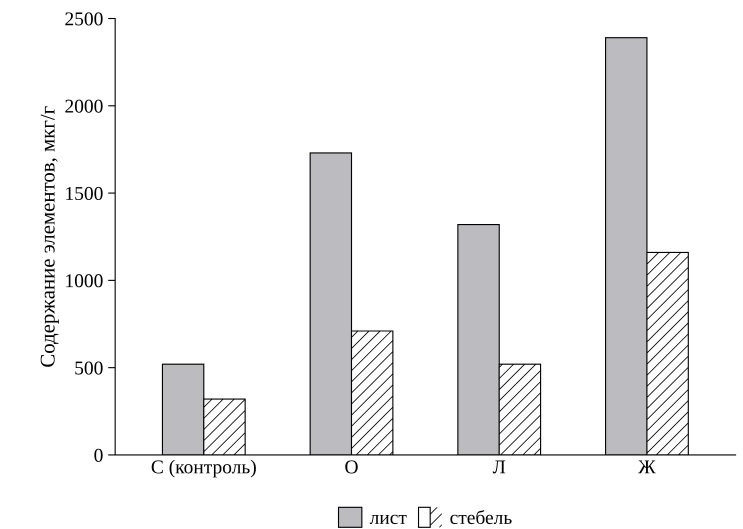  I want to click on y-axis-title: Содержание элементов, мкг/г, so click(49, 236).